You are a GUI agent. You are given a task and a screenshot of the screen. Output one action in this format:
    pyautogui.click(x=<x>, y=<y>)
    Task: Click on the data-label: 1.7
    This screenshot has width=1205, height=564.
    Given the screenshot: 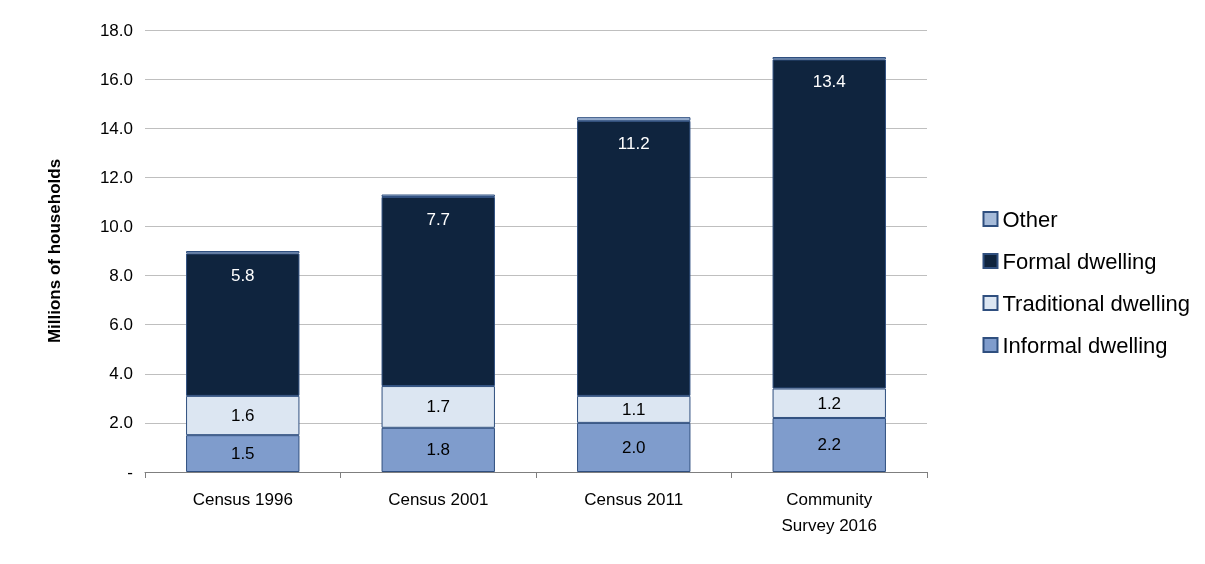 What is the action you would take?
    pyautogui.click(x=438, y=407)
    